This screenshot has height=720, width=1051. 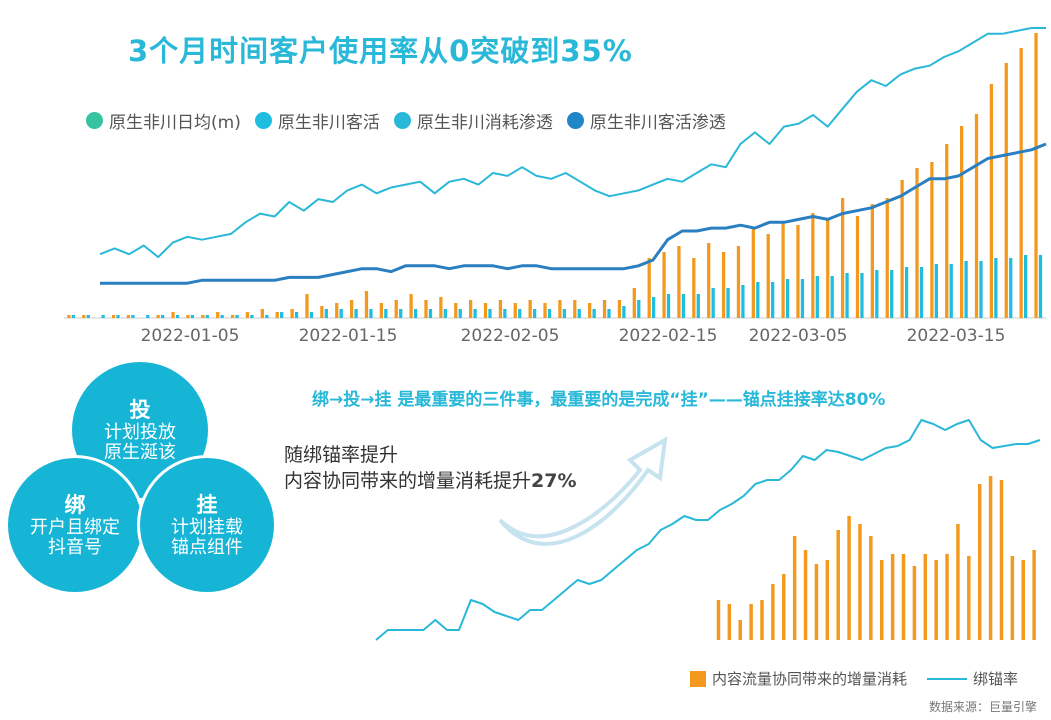 I want to click on bar-legend-swatch, so click(x=698, y=678).